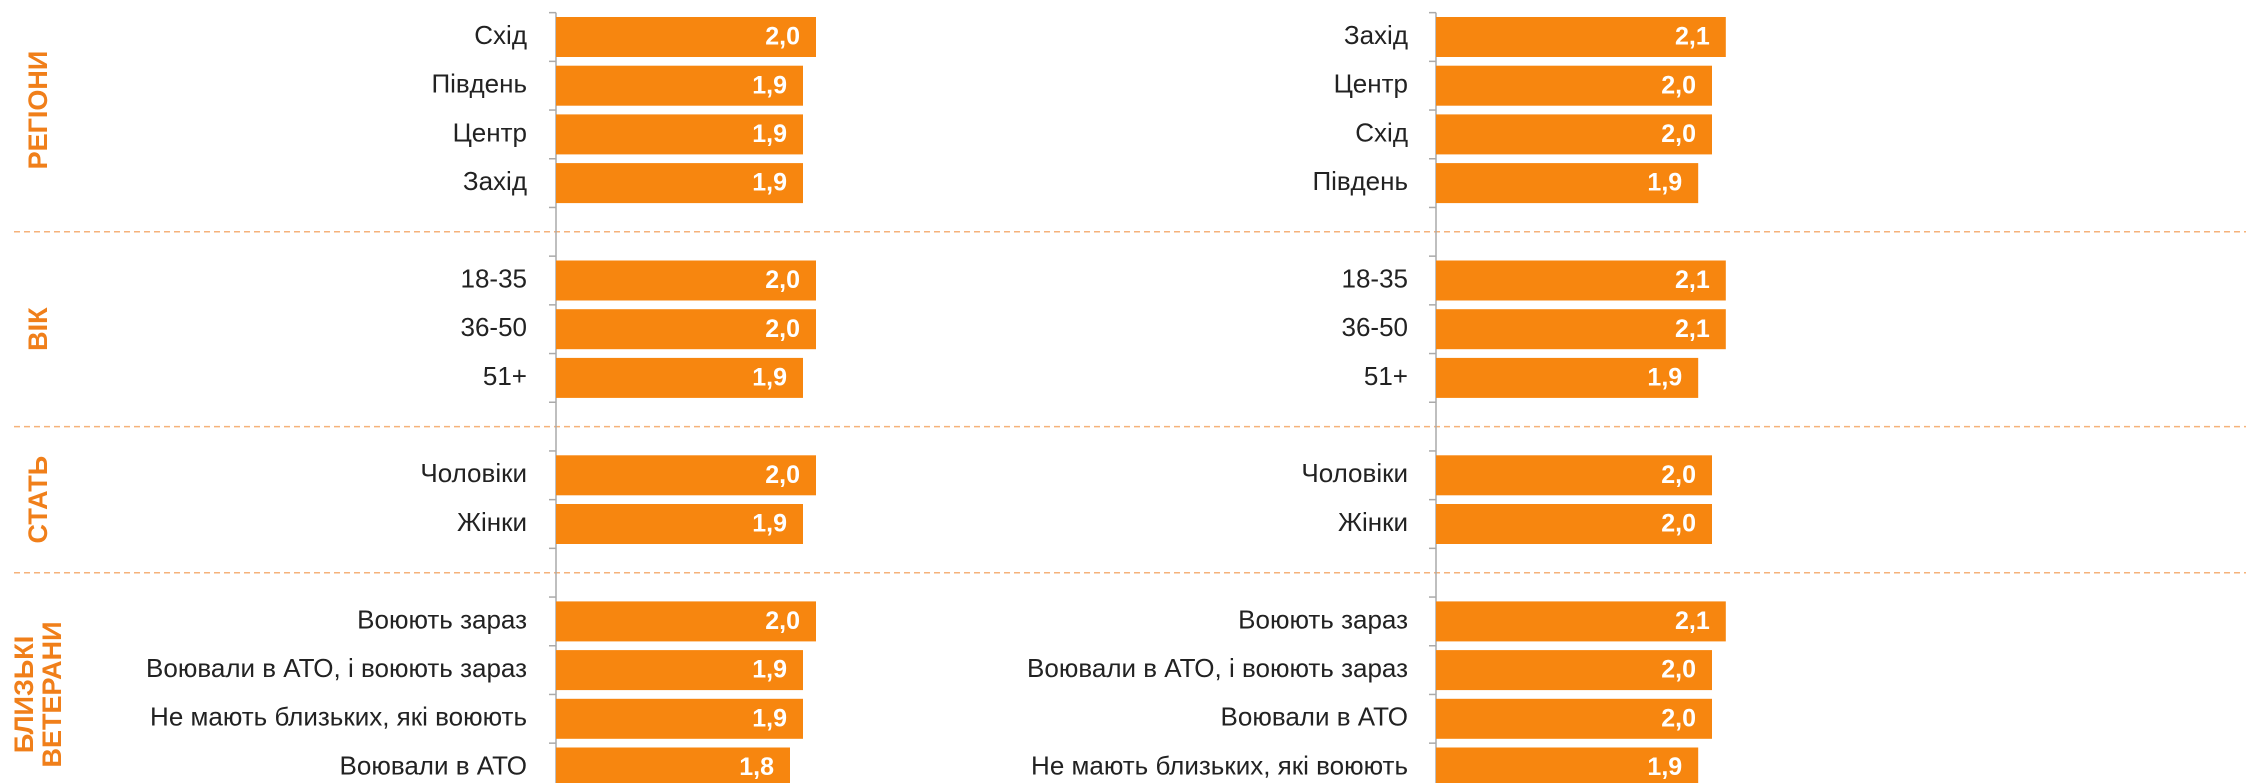 The width and height of the screenshot is (2246, 783). I want to click on section-label-line: ВЕТЕРАНИ, so click(52, 694).